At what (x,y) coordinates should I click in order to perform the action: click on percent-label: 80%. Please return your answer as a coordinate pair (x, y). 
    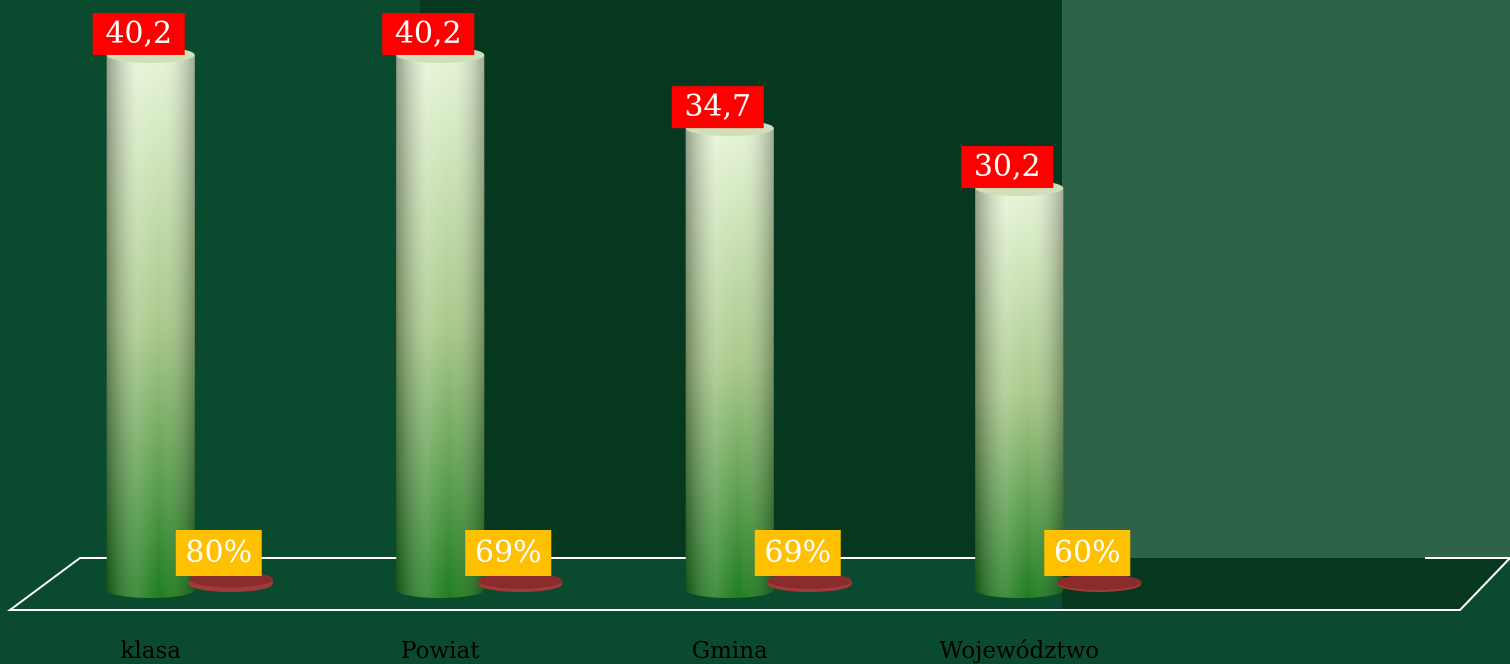
    Looking at the image, I should click on (218, 552).